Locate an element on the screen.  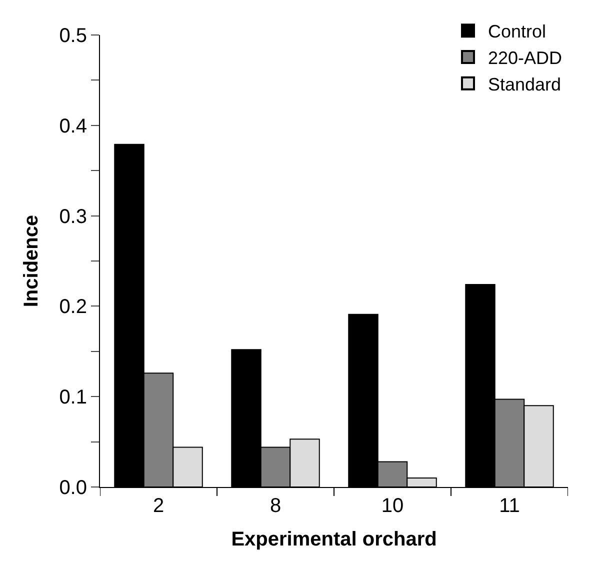
x-axis-title: Experimental orchard is located at coordinates (334, 539).